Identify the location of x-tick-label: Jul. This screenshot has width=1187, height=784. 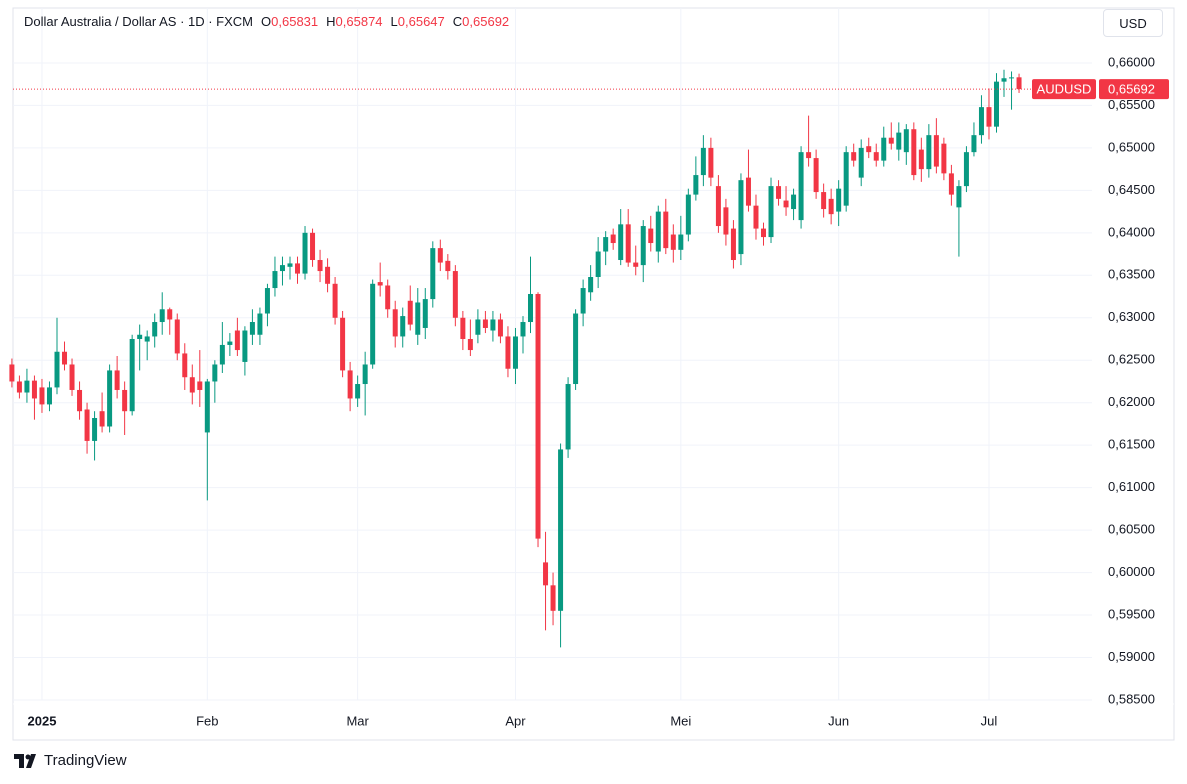
(989, 720).